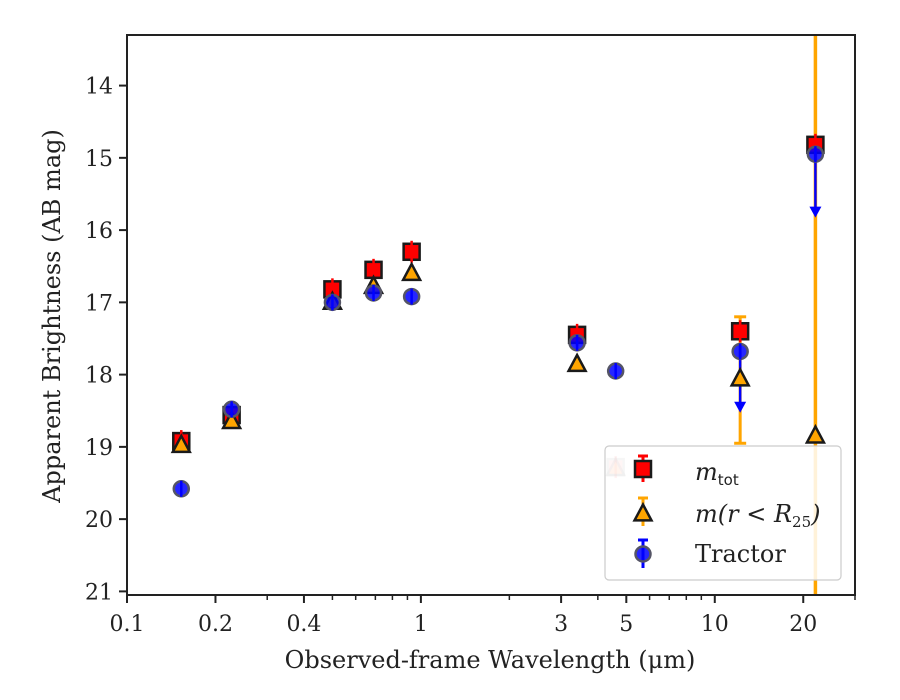  I want to click on legend: mtot m(r < R25) Tractor, so click(723, 513).